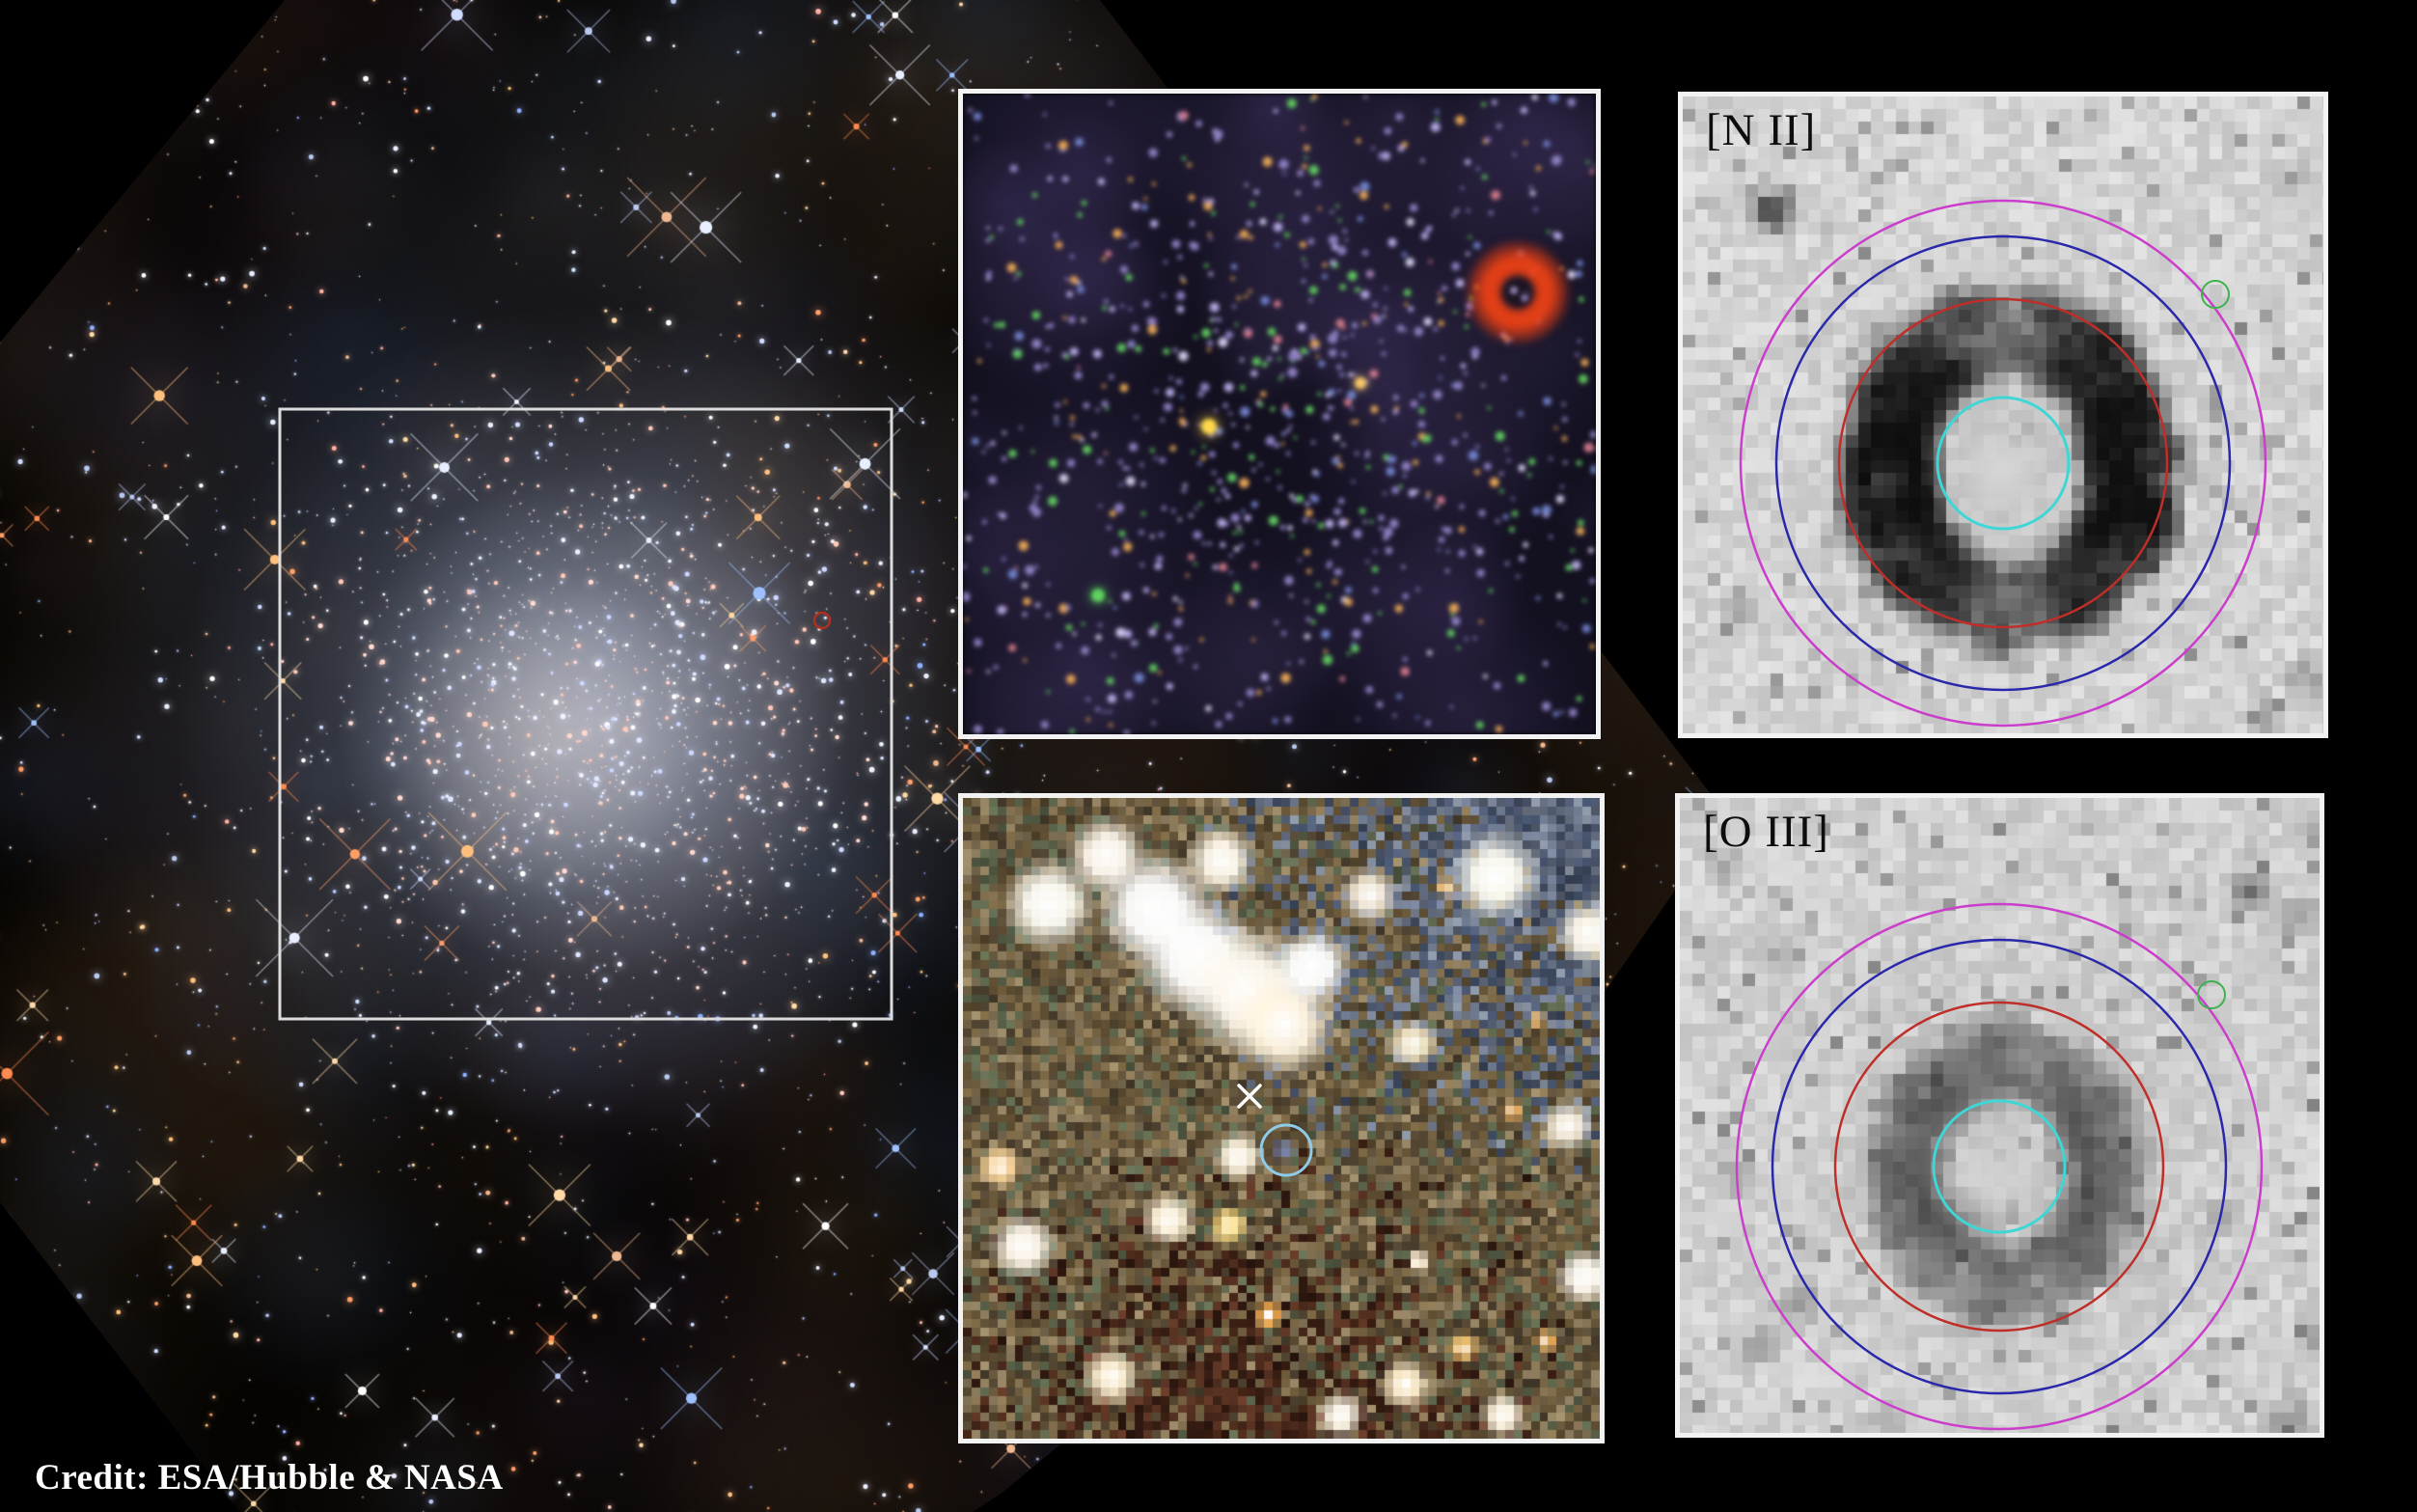 The height and width of the screenshot is (1512, 2417). I want to click on panel-nii-image: [N II], so click(2003, 415).